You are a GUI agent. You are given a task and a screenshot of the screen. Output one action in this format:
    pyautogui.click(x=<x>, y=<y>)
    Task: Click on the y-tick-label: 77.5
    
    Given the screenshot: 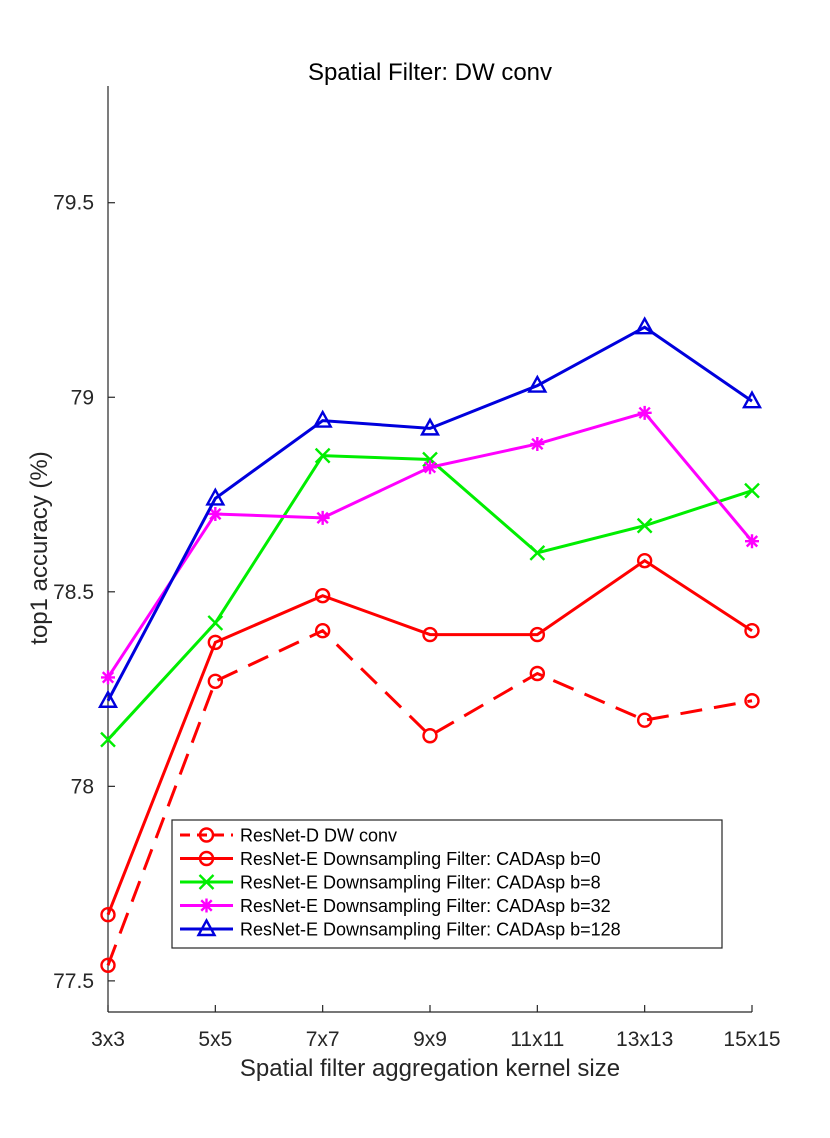 What is the action you would take?
    pyautogui.click(x=73, y=981)
    